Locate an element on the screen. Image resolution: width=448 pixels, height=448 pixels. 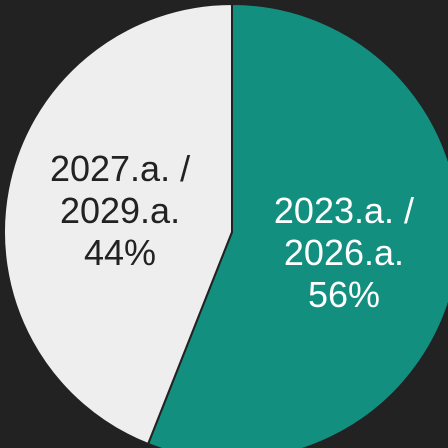
slice-label: 2023.a. / 2026.a. 56% is located at coordinates (344, 253).